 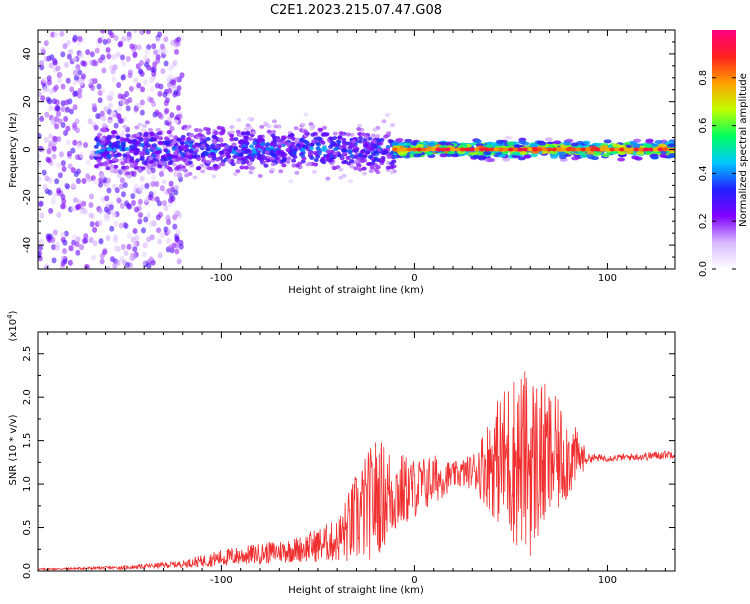 What do you see at coordinates (27, 149) in the screenshot?
I see `spectrogram-ytick-label: 0` at bounding box center [27, 149].